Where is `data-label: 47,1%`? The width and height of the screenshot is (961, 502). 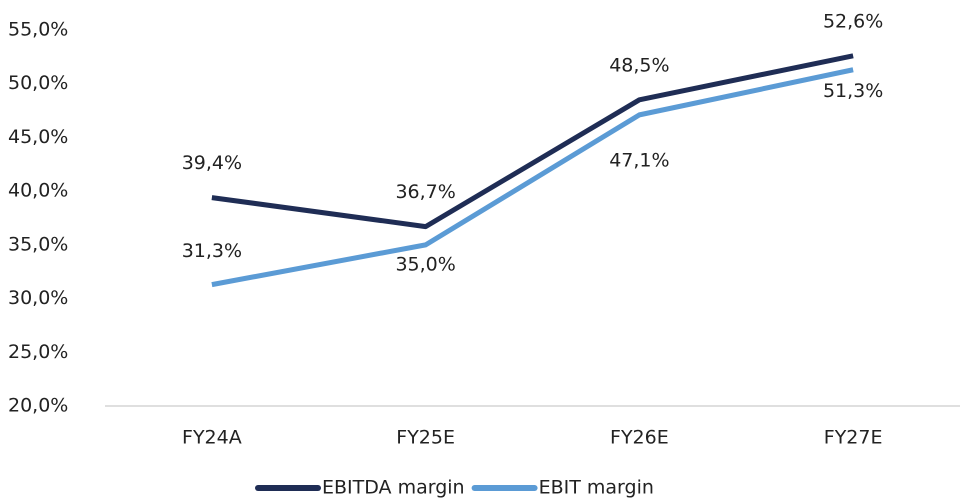
data-label: 47,1% is located at coordinates (639, 160).